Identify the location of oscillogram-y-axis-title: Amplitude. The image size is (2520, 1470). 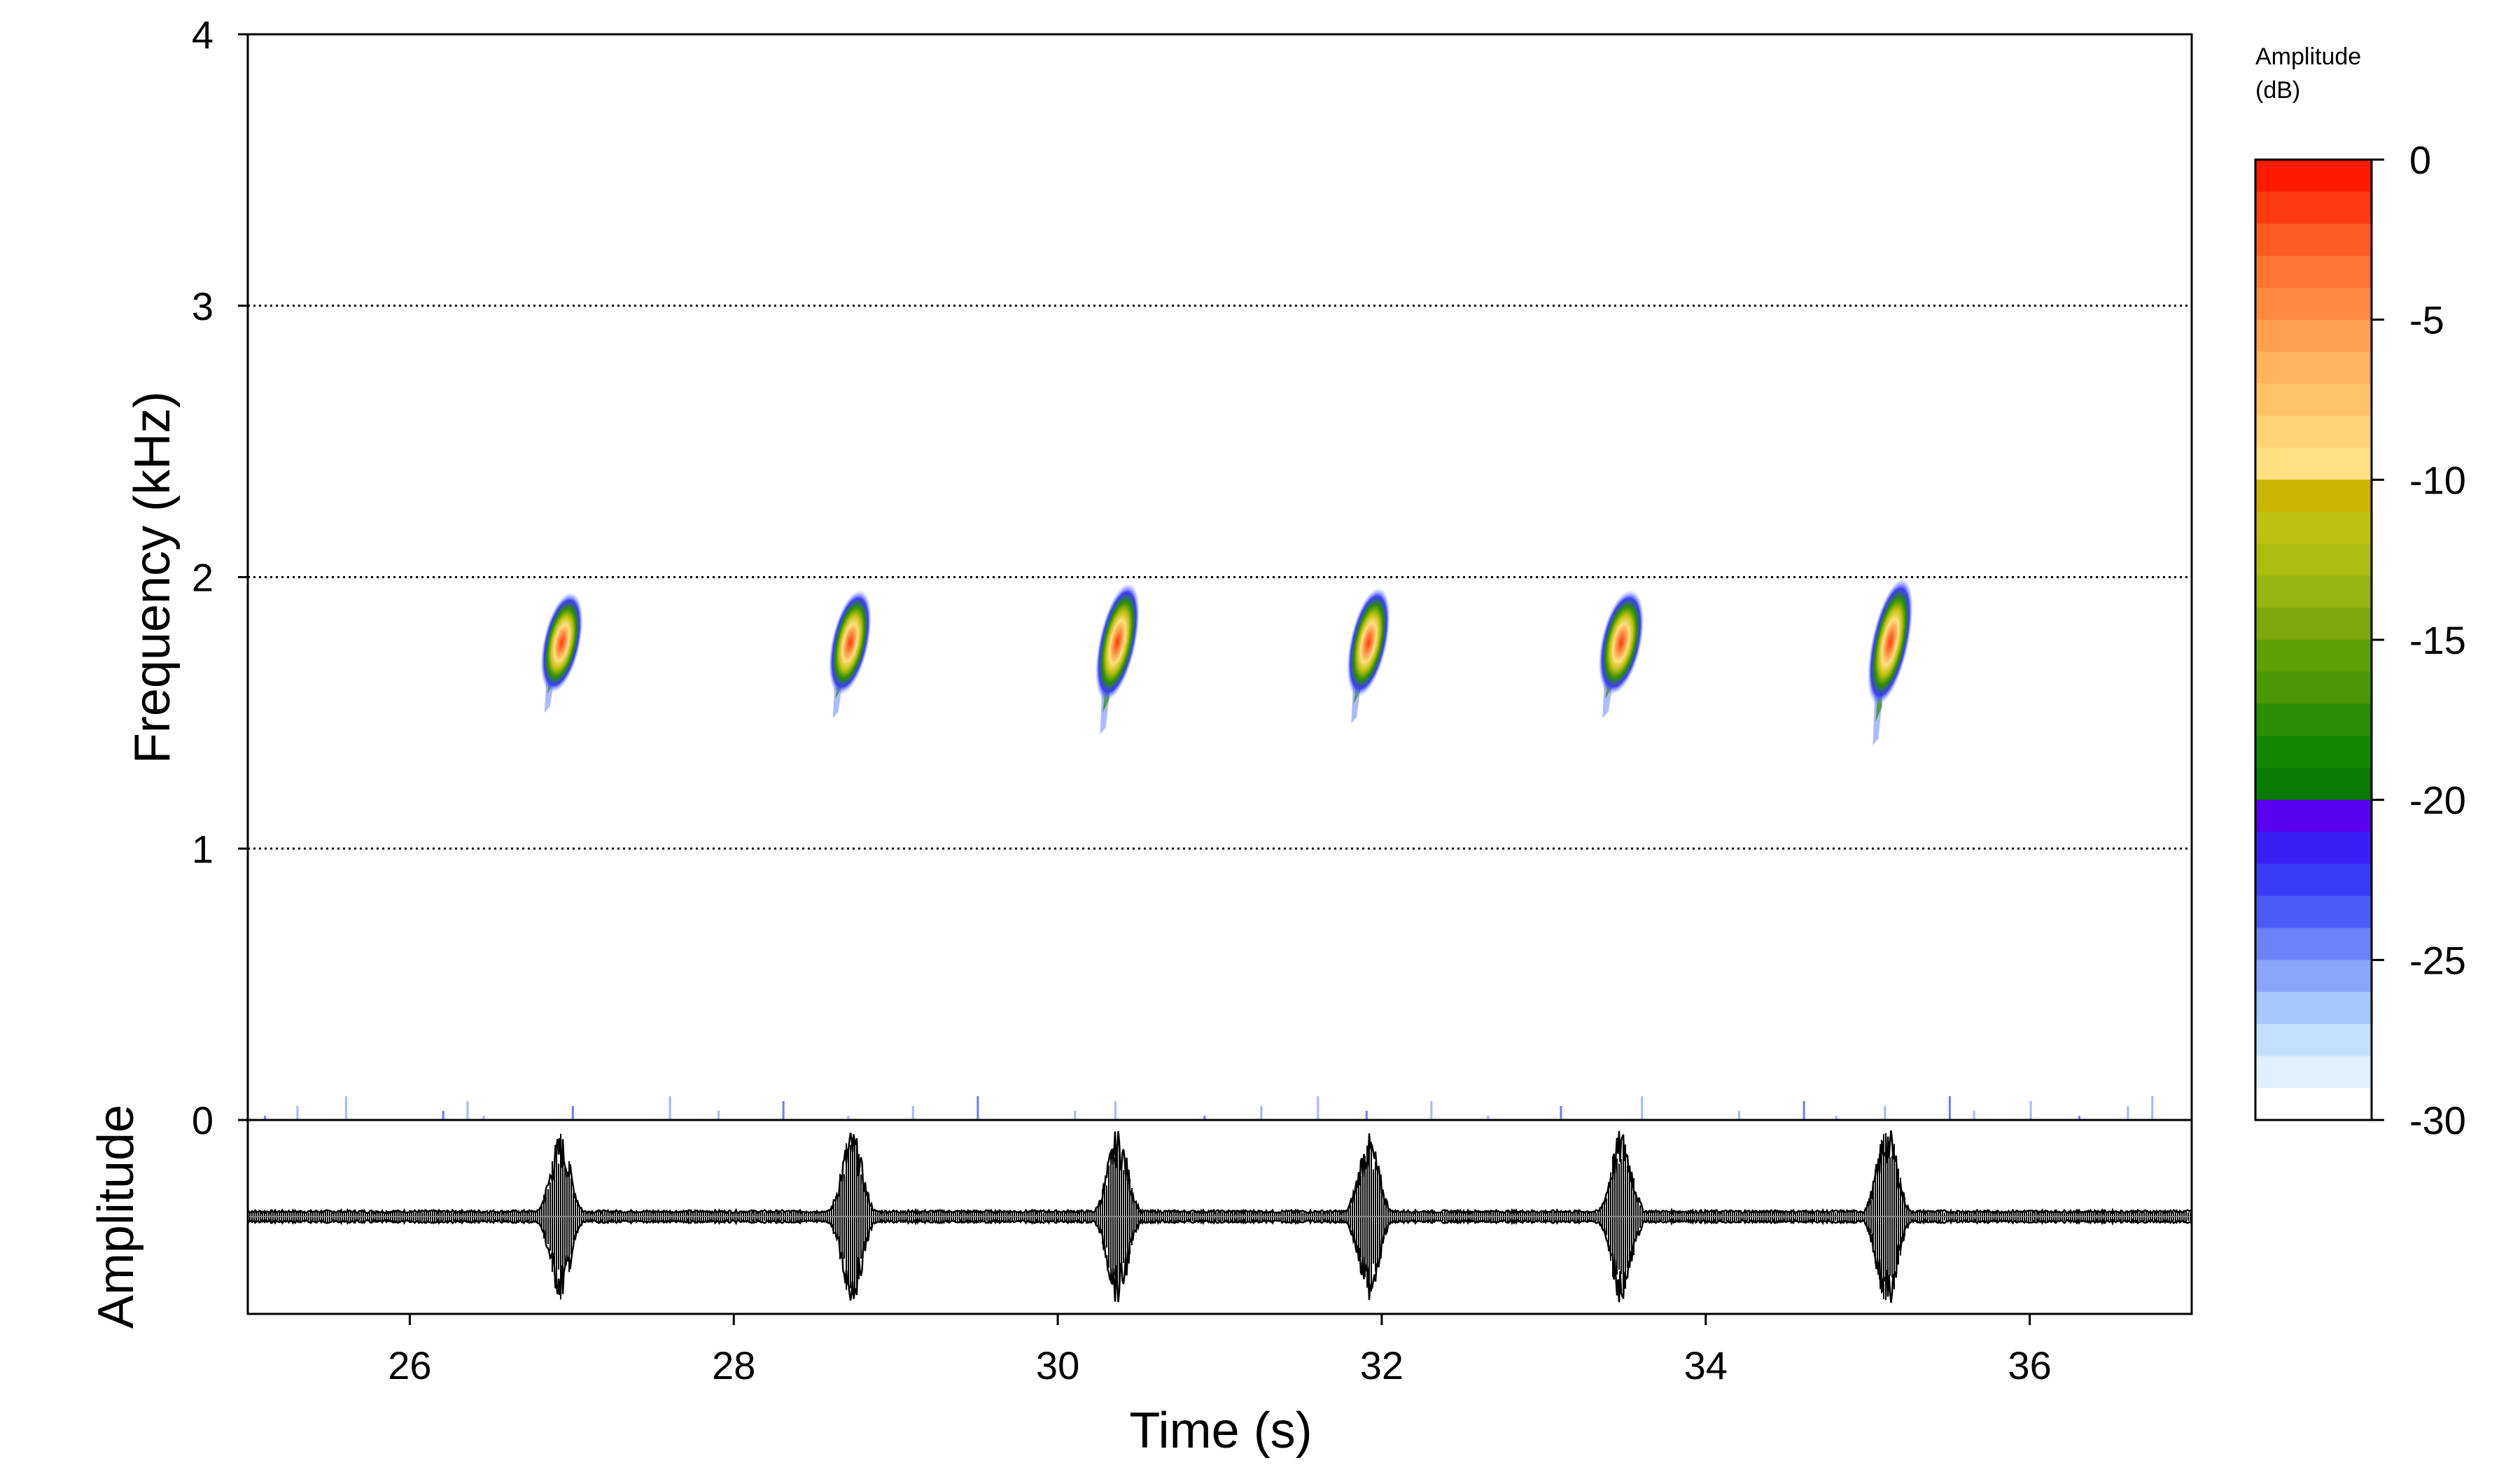
(116, 1217).